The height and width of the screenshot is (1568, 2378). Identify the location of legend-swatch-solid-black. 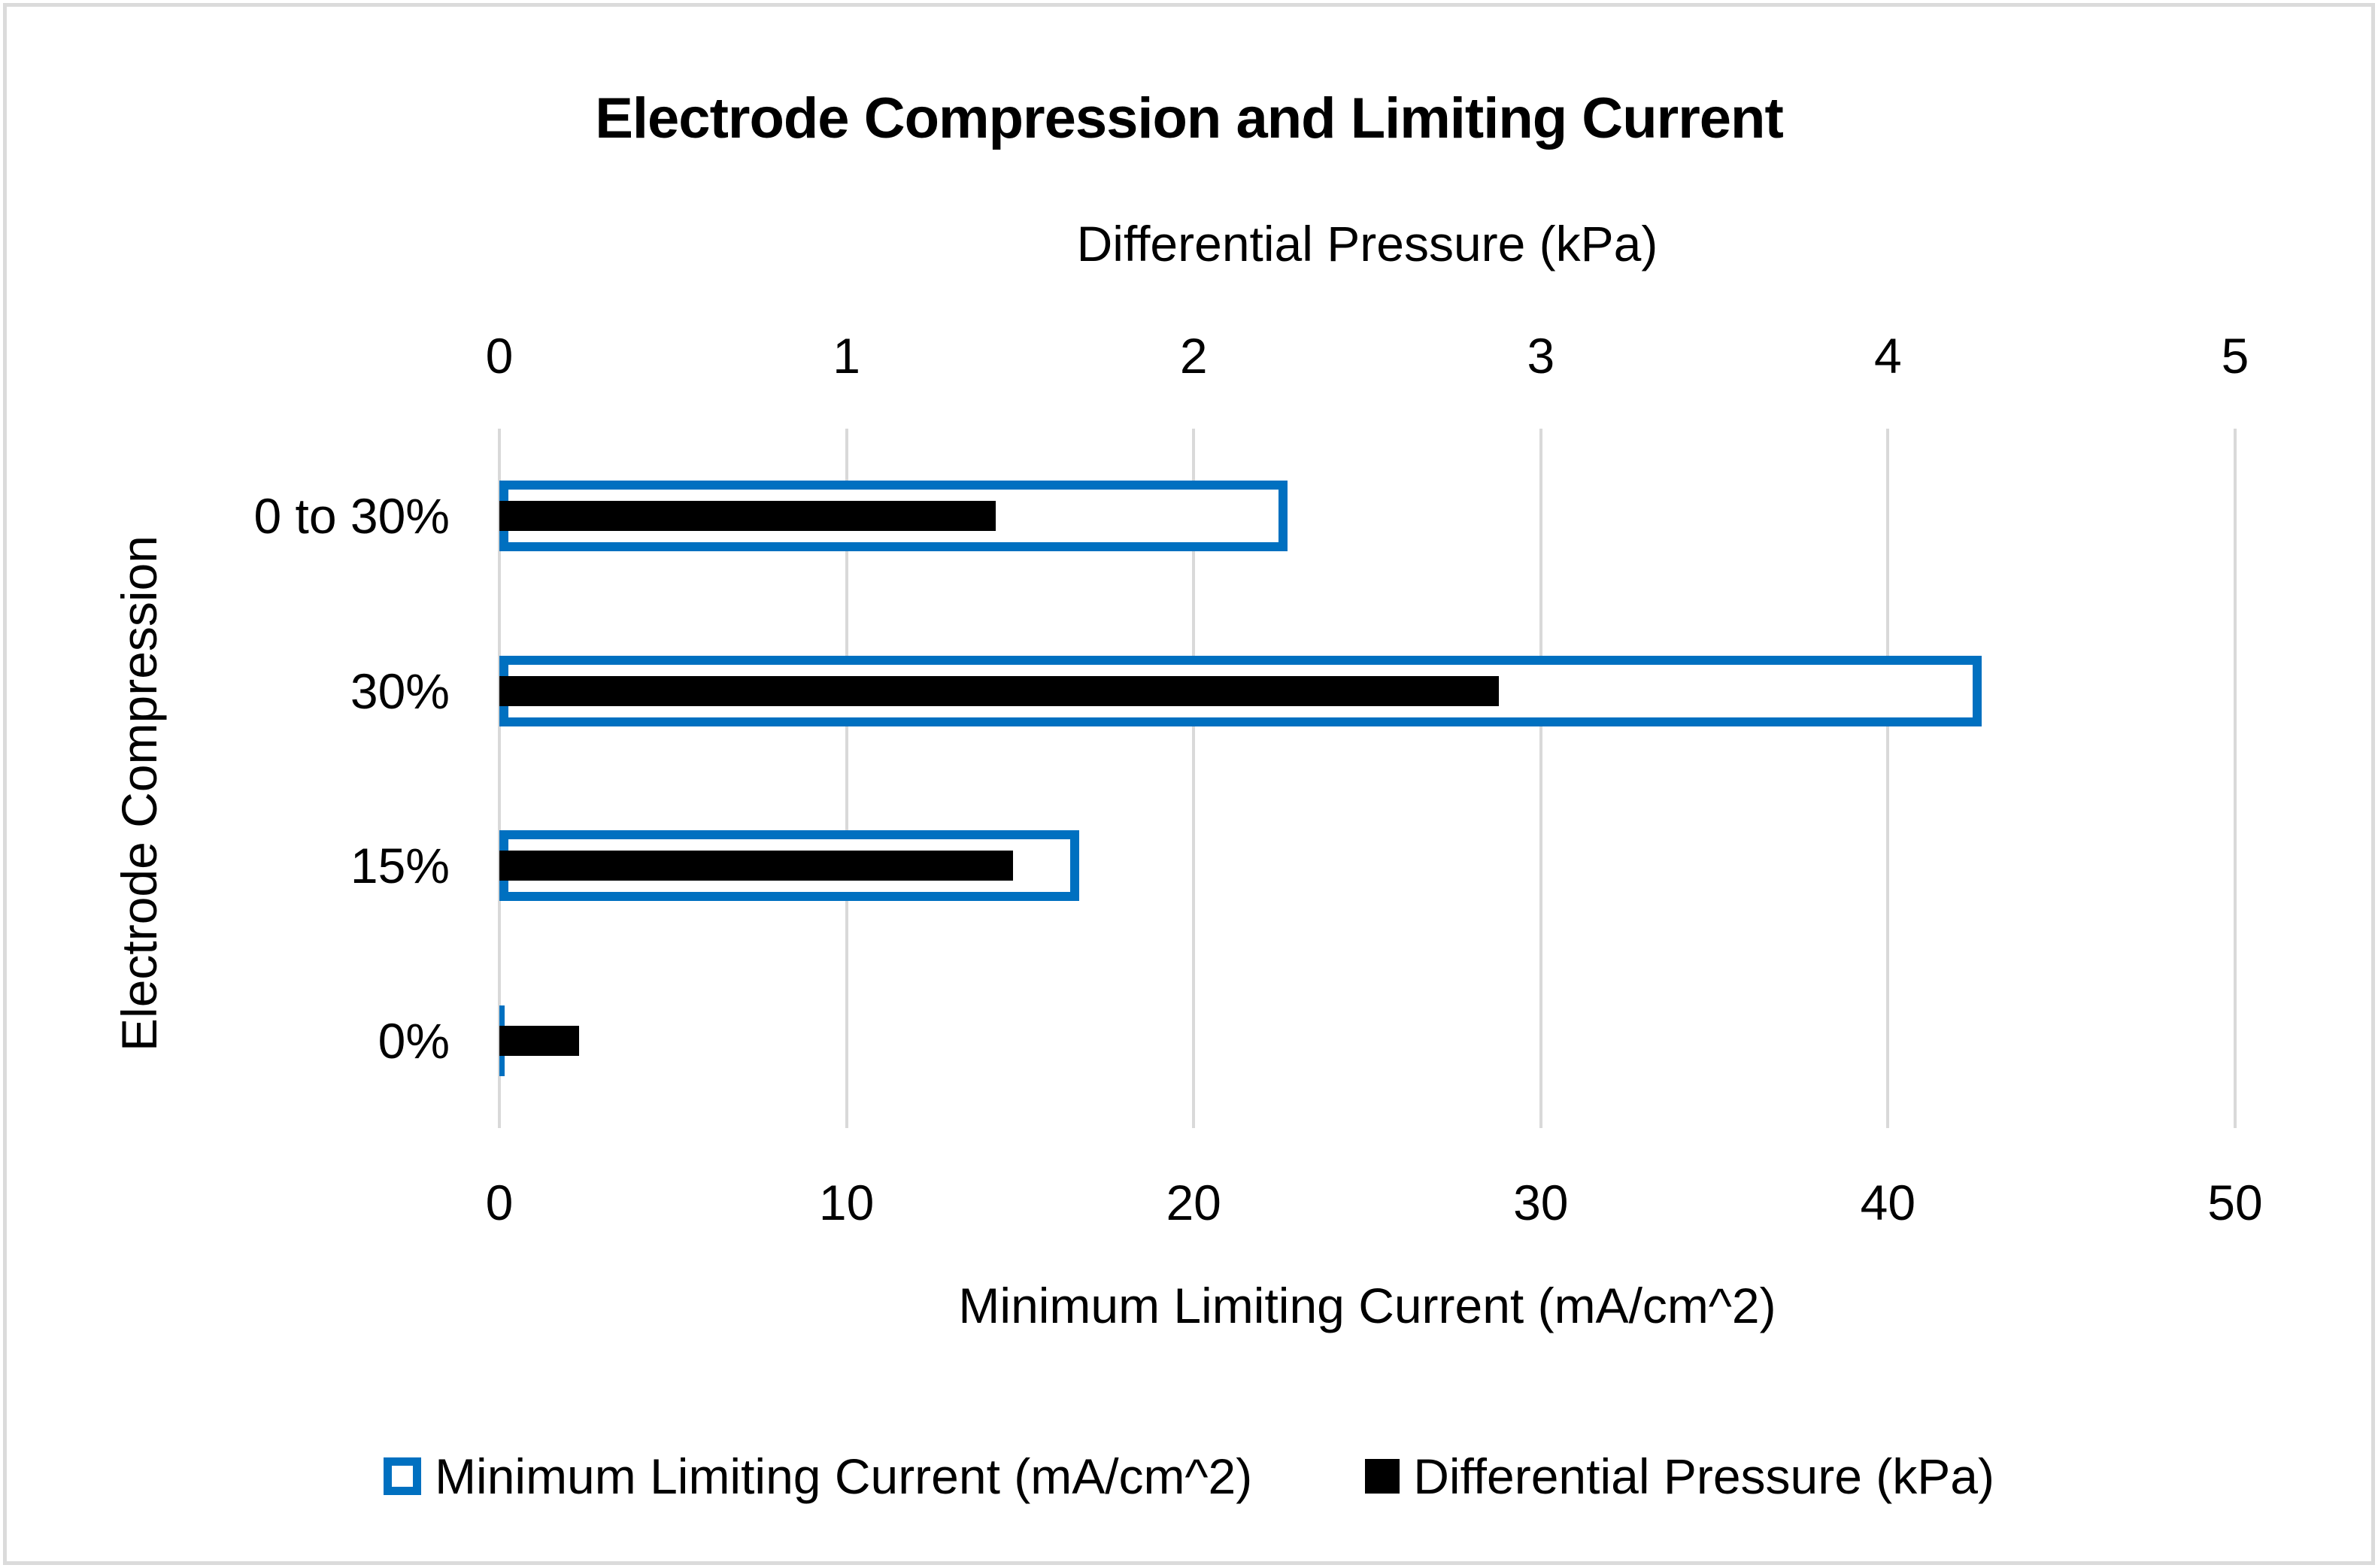
(1383, 1476).